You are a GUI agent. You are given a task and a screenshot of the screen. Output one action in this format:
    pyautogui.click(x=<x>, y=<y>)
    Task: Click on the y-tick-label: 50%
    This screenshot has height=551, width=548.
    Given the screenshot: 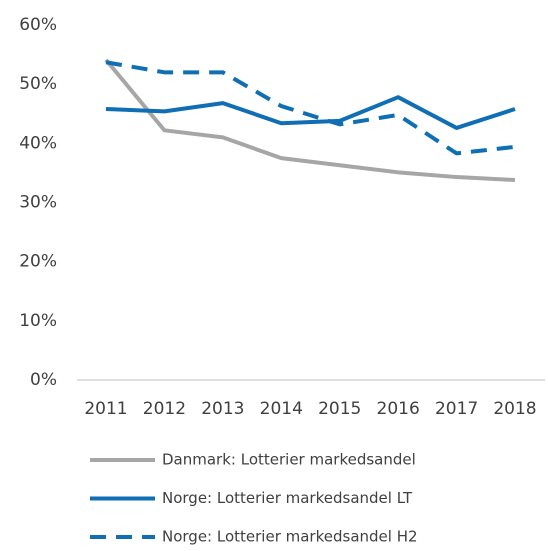 What is the action you would take?
    pyautogui.click(x=38, y=84)
    